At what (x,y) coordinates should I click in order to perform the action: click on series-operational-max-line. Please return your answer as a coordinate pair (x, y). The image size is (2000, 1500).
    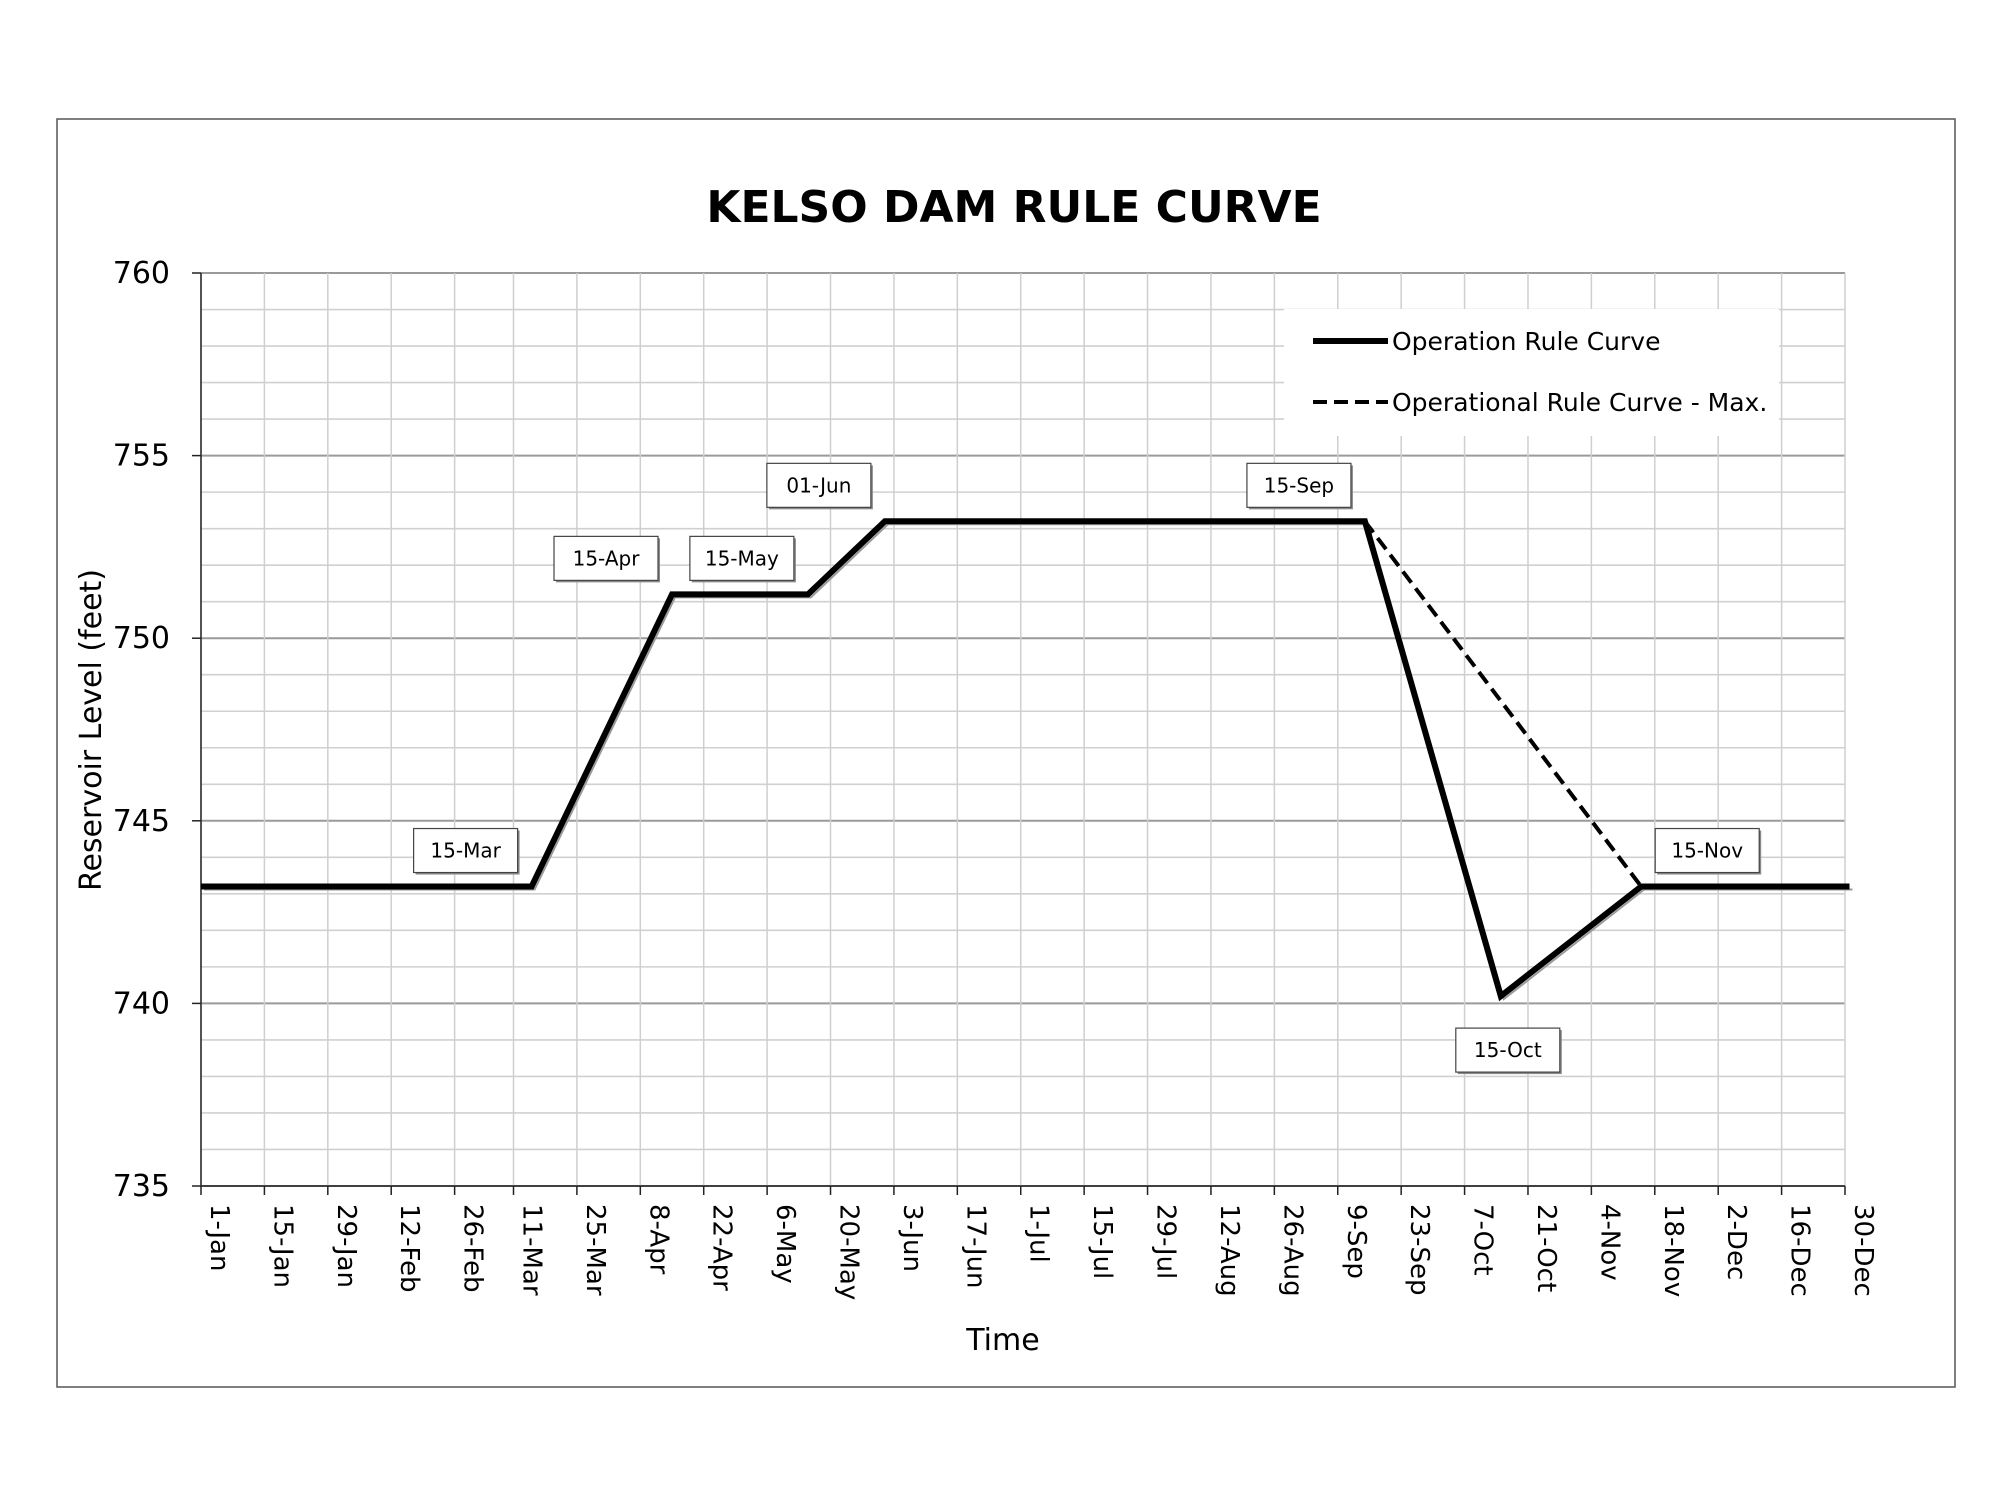
    Looking at the image, I should click on (1503, 704).